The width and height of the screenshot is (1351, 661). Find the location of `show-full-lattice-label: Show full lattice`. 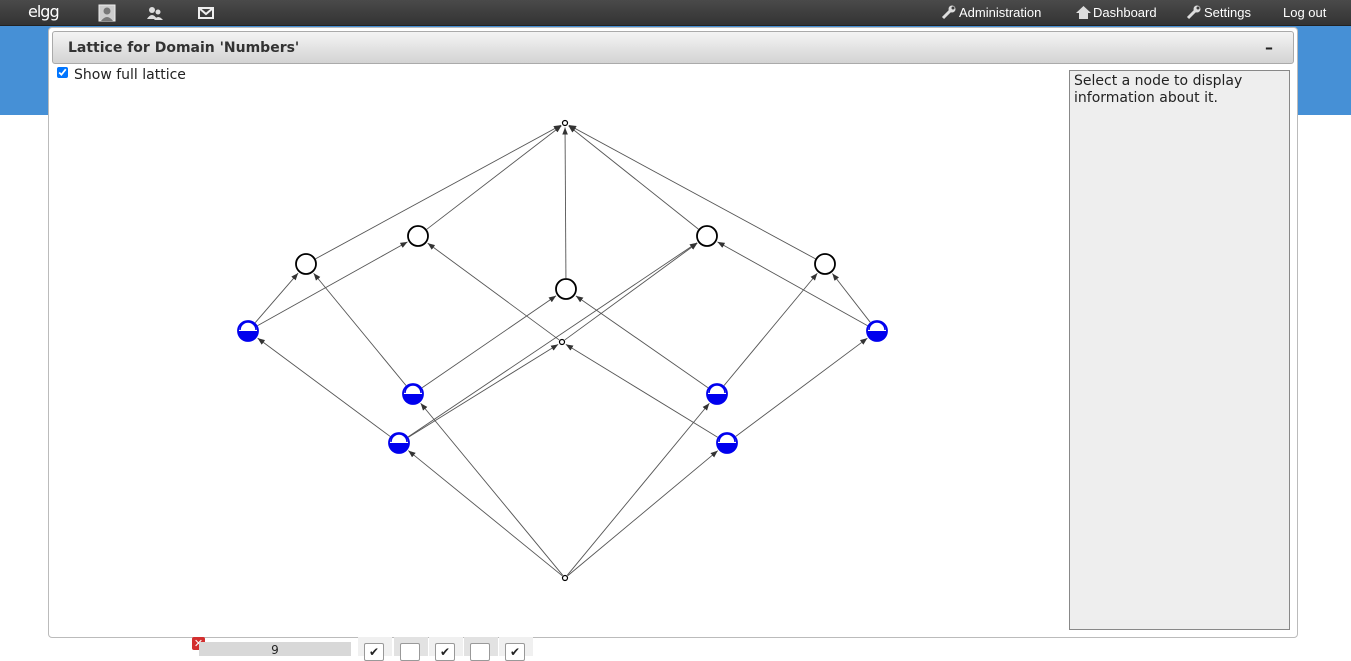

show-full-lattice-label: Show full lattice is located at coordinates (130, 75).